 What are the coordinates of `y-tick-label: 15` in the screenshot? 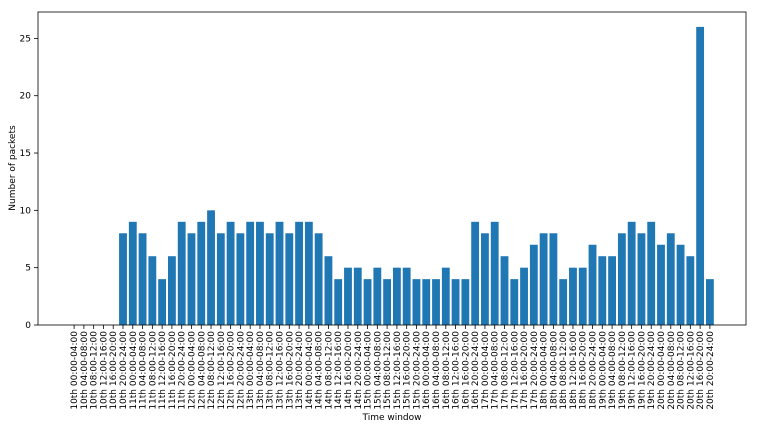 It's located at (25, 154).